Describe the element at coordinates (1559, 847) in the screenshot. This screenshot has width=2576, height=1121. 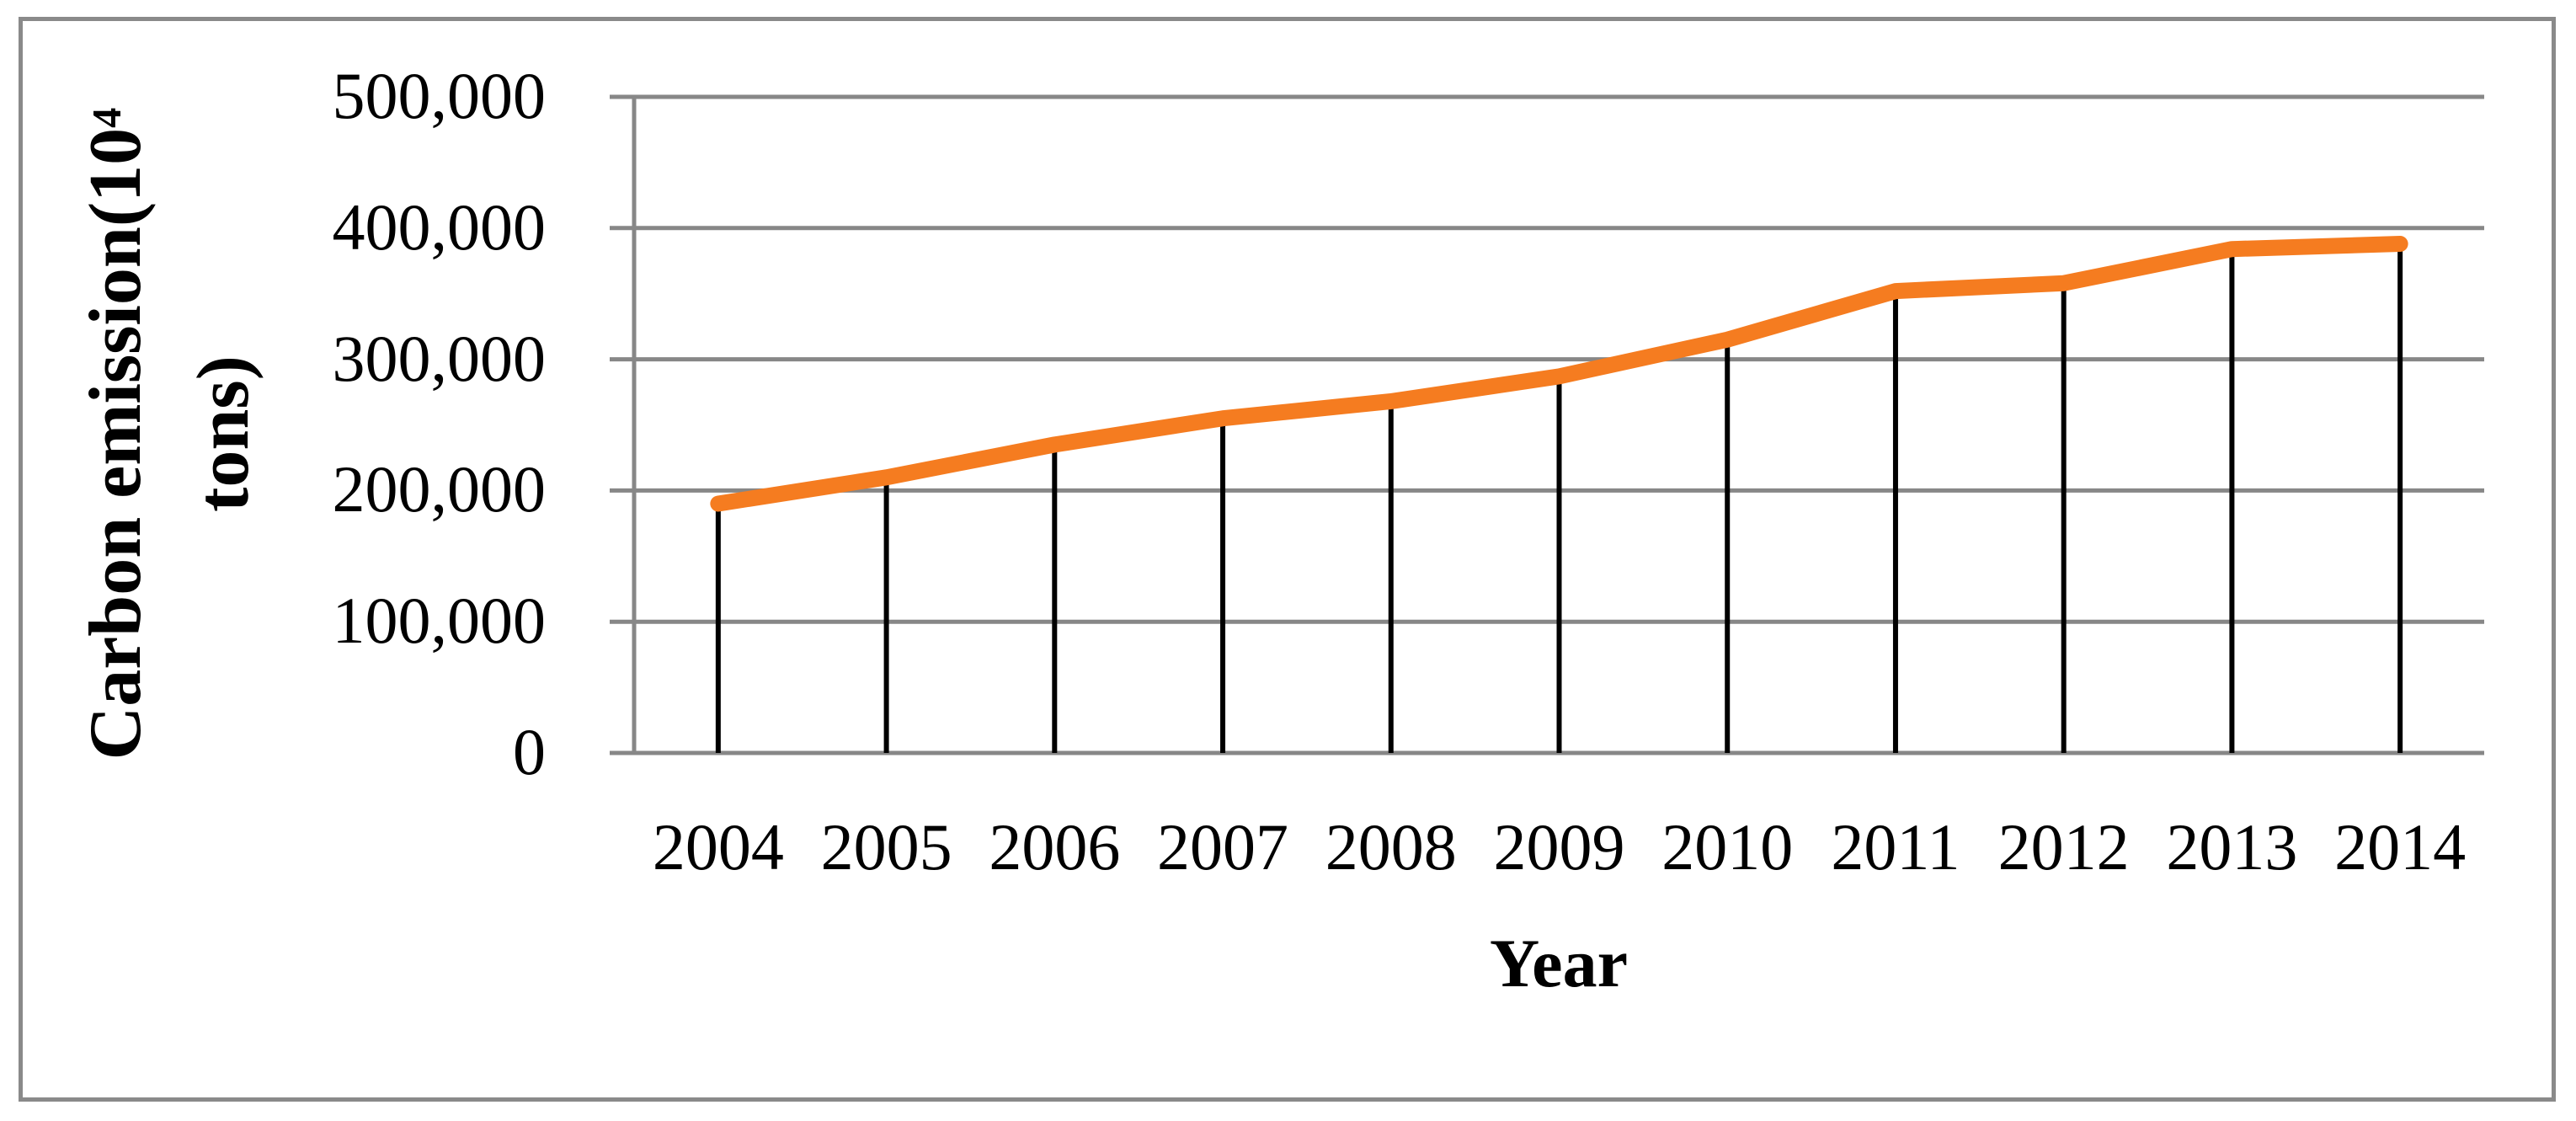
I see `x-tick-label: 2009` at that location.